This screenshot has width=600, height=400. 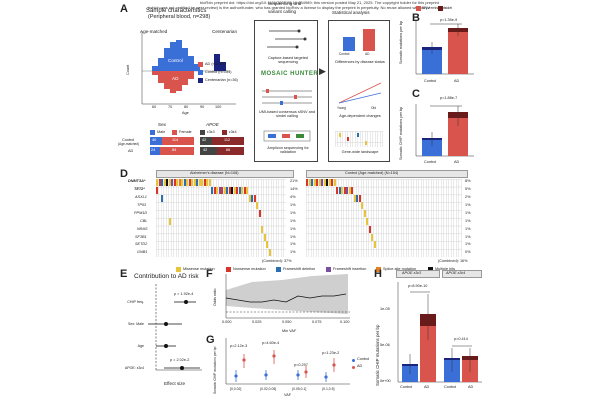 What do you see at coordinates (430, 269) in the screenshot?
I see `multi-swatch` at bounding box center [430, 269].